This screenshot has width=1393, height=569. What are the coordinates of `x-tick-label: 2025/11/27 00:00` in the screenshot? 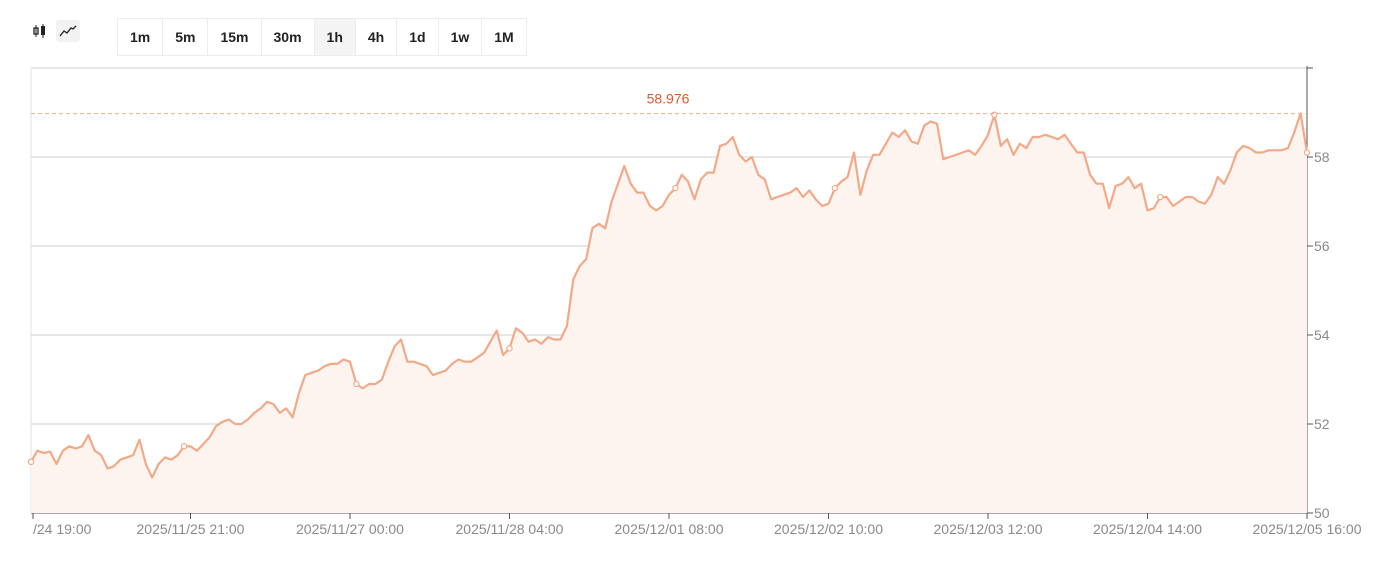 It's located at (350, 529).